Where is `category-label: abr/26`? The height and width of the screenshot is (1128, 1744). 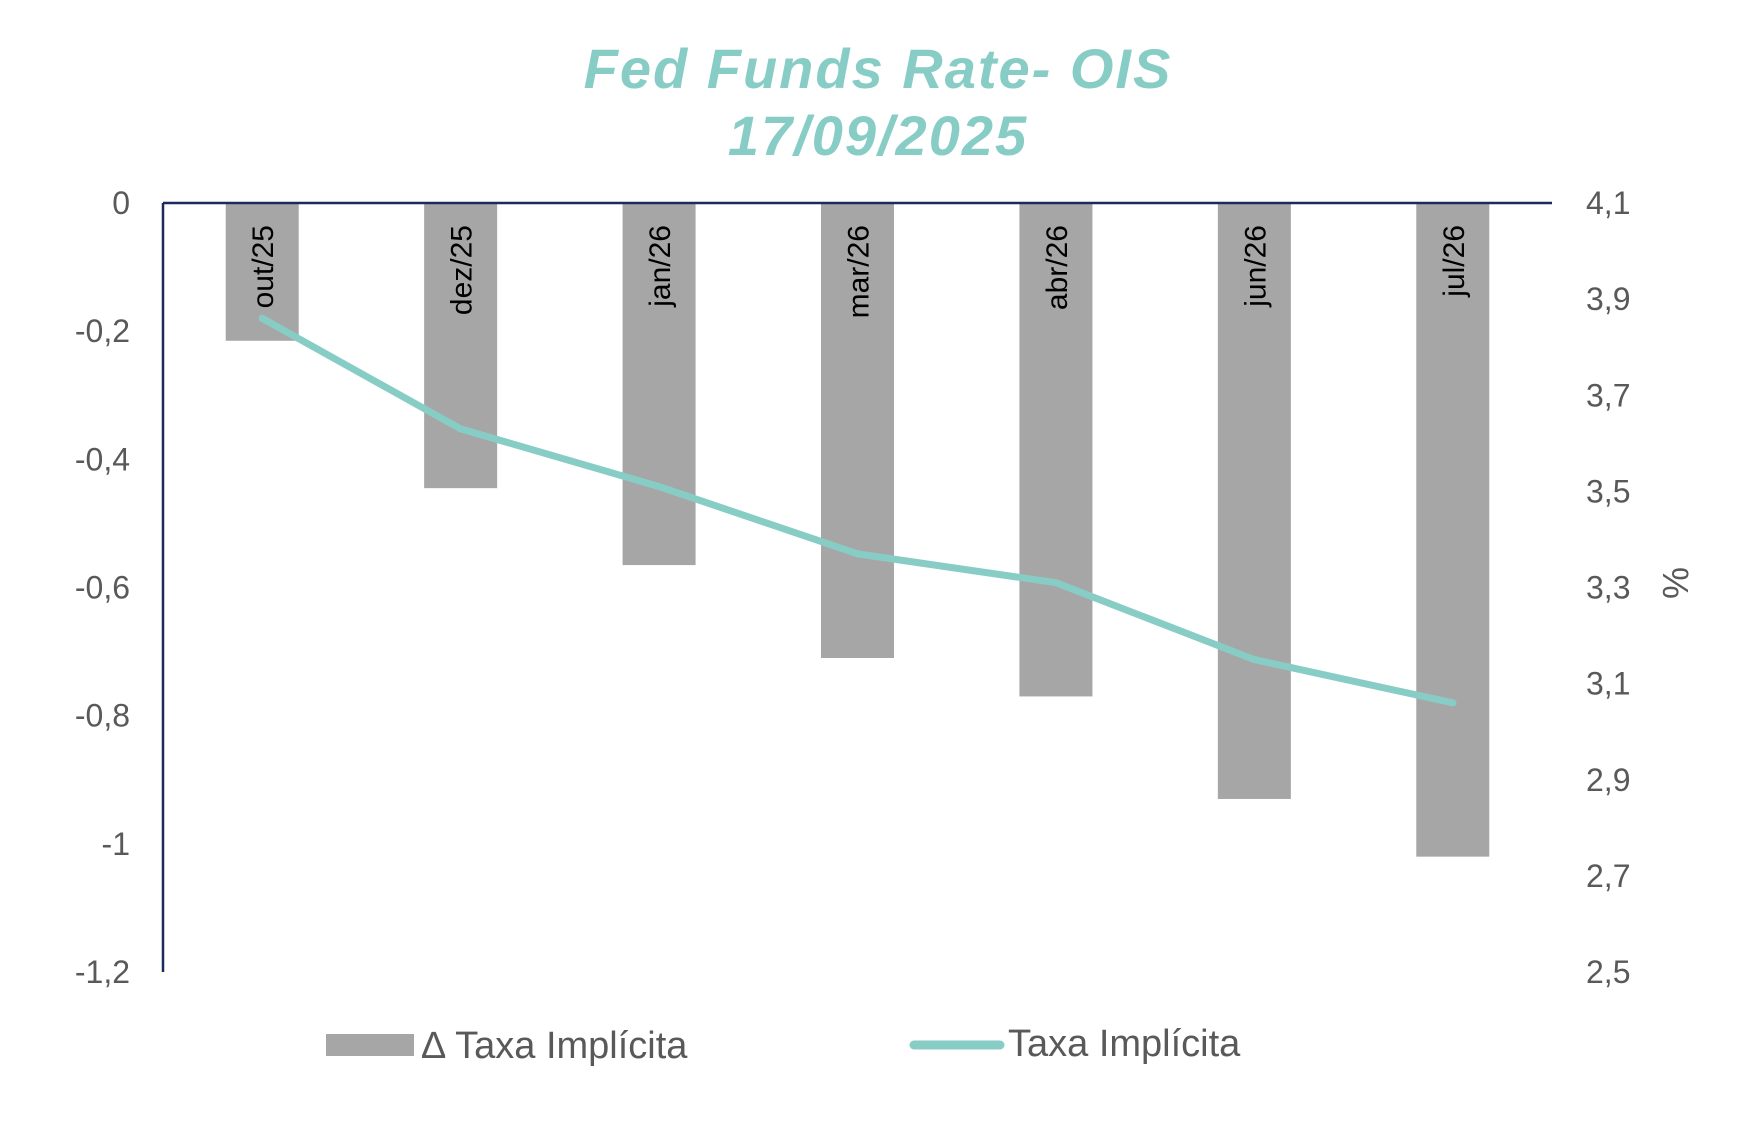 category-label: abr/26 is located at coordinates (1057, 267).